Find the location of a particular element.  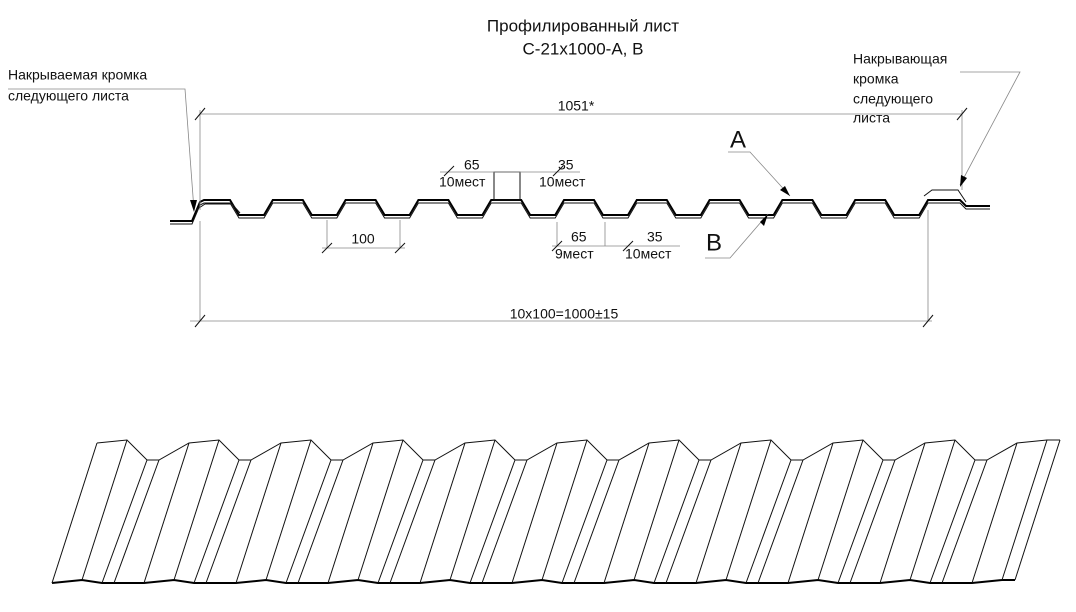

label: следующего листа is located at coordinates (68, 96).